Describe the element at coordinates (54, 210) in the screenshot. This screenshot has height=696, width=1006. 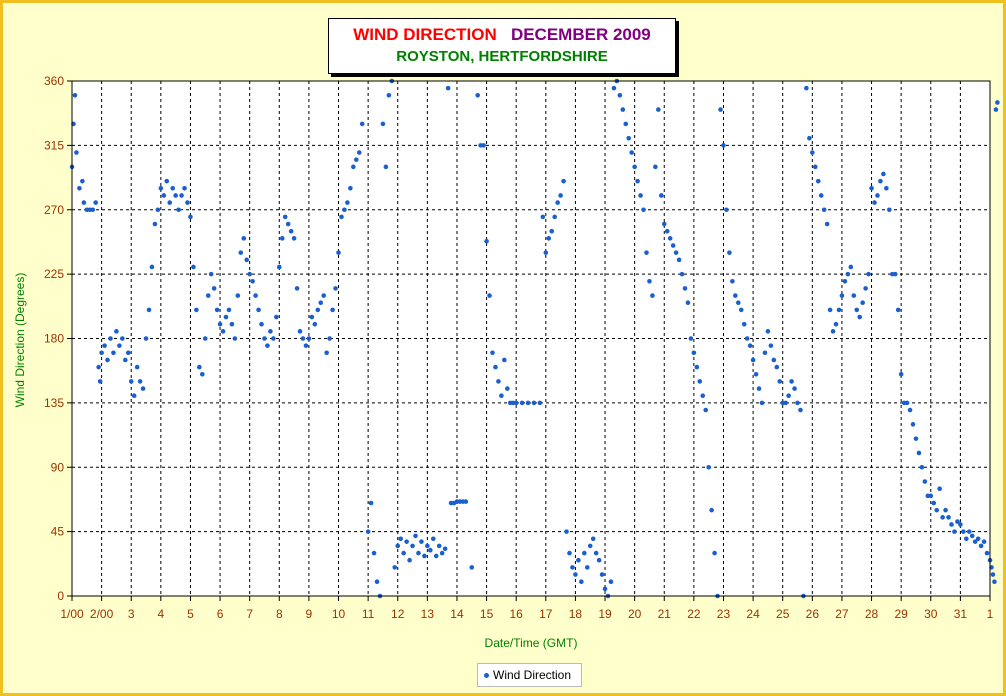
I see `y-tick-label: 270` at that location.